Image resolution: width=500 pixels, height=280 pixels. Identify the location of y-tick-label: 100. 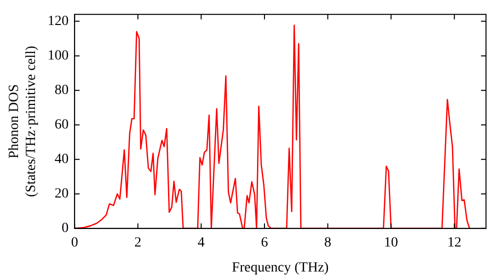
(58, 56).